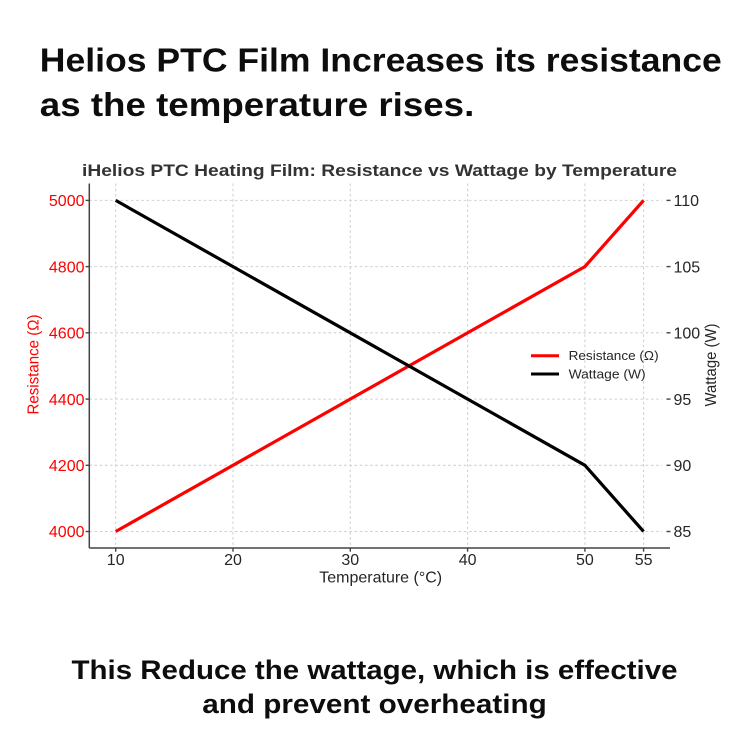 Image resolution: width=750 pixels, height=750 pixels. What do you see at coordinates (644, 560) in the screenshot?
I see `svg-text: 55` at bounding box center [644, 560].